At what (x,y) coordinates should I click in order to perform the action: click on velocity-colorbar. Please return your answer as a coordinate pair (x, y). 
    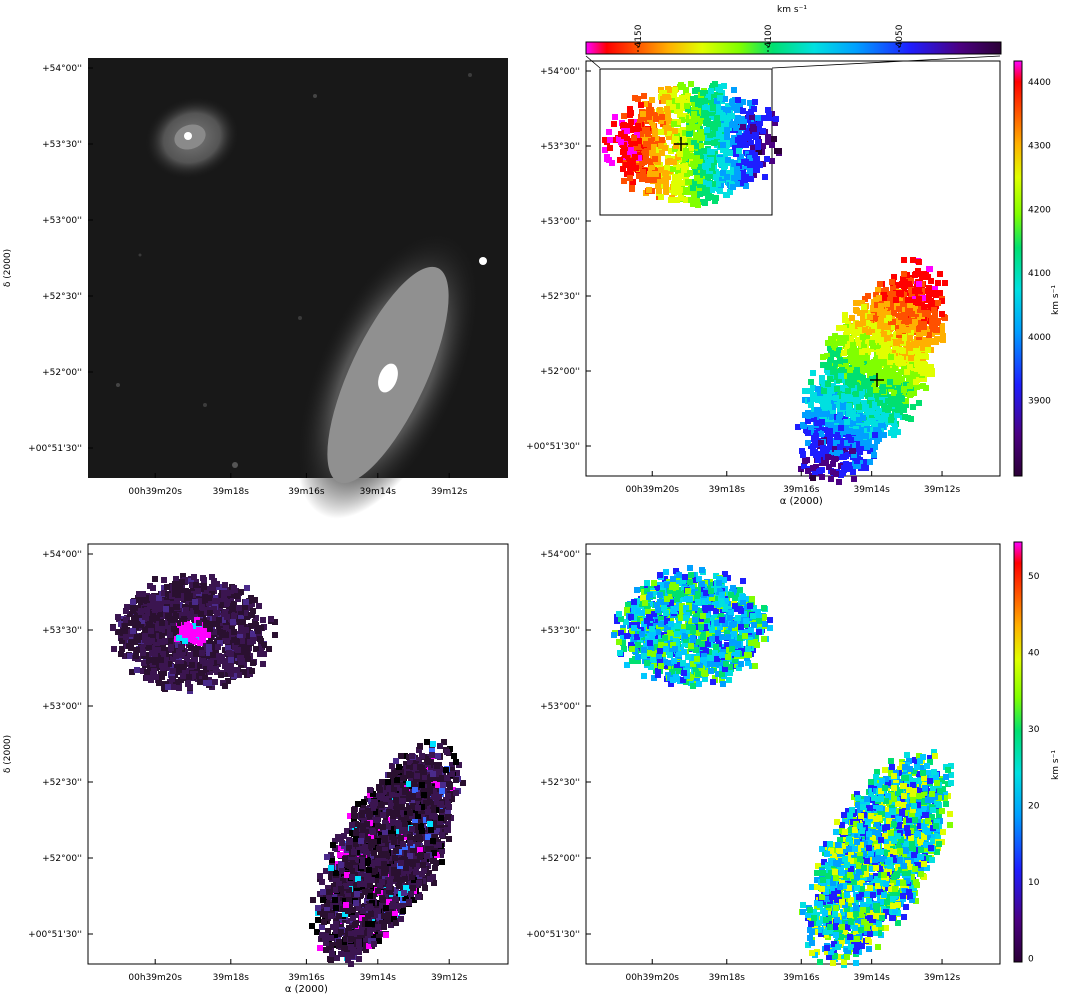
    Looking at the image, I should click on (1018, 268).